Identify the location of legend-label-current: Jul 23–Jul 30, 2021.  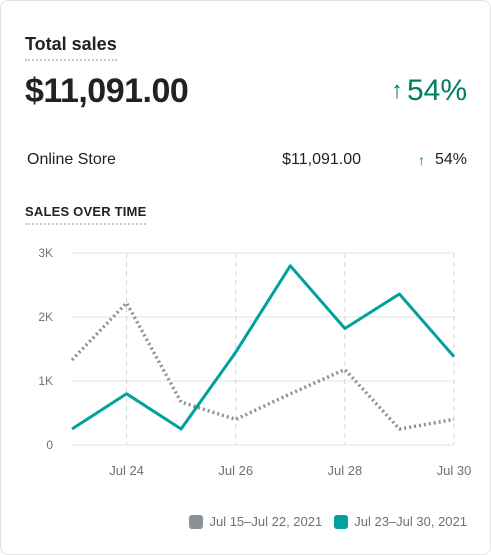
(410, 521).